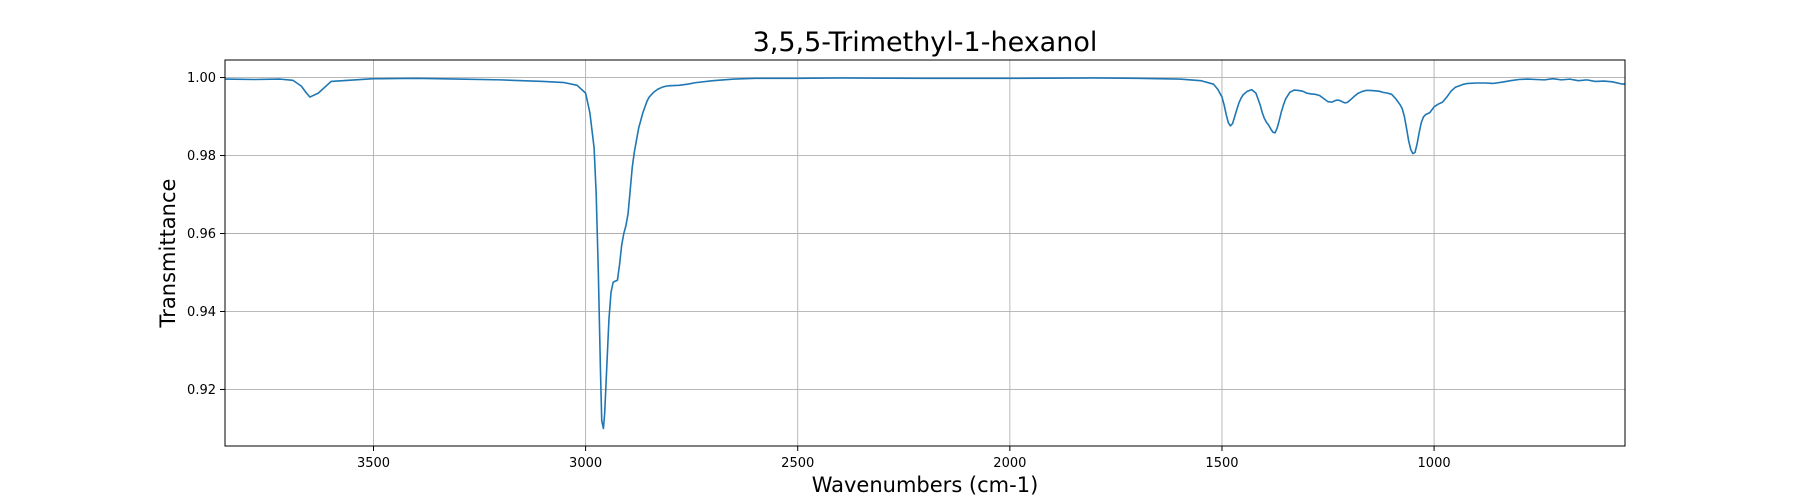  I want to click on x-tick-label: 2000, so click(1009, 463).